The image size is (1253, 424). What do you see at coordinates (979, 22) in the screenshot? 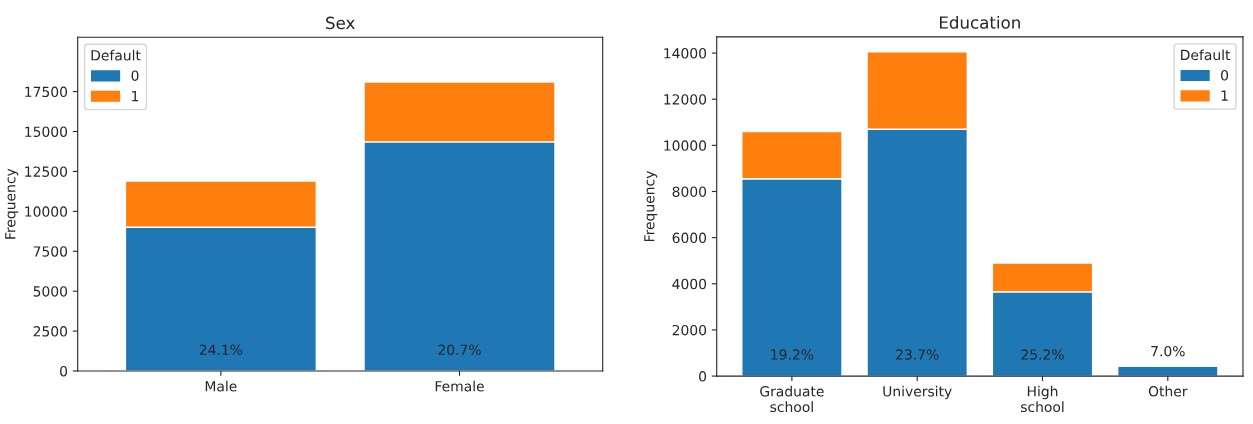
I see `chart-title: Education` at bounding box center [979, 22].